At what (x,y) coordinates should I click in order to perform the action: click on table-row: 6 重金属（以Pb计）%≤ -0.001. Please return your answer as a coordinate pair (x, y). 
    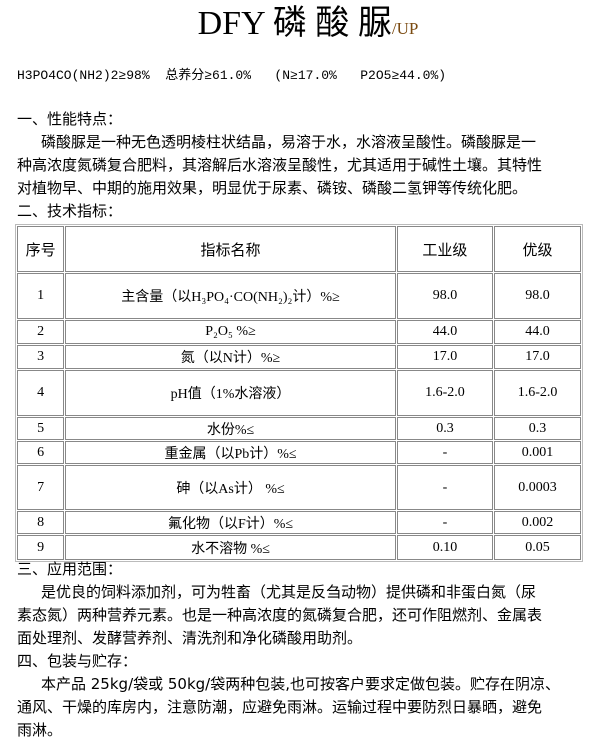
    Looking at the image, I should click on (299, 452).